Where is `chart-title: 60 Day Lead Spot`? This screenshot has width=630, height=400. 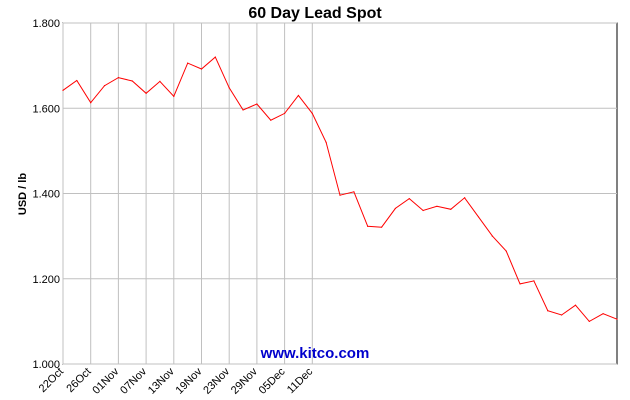 chart-title: 60 Day Lead Spot is located at coordinates (315, 13).